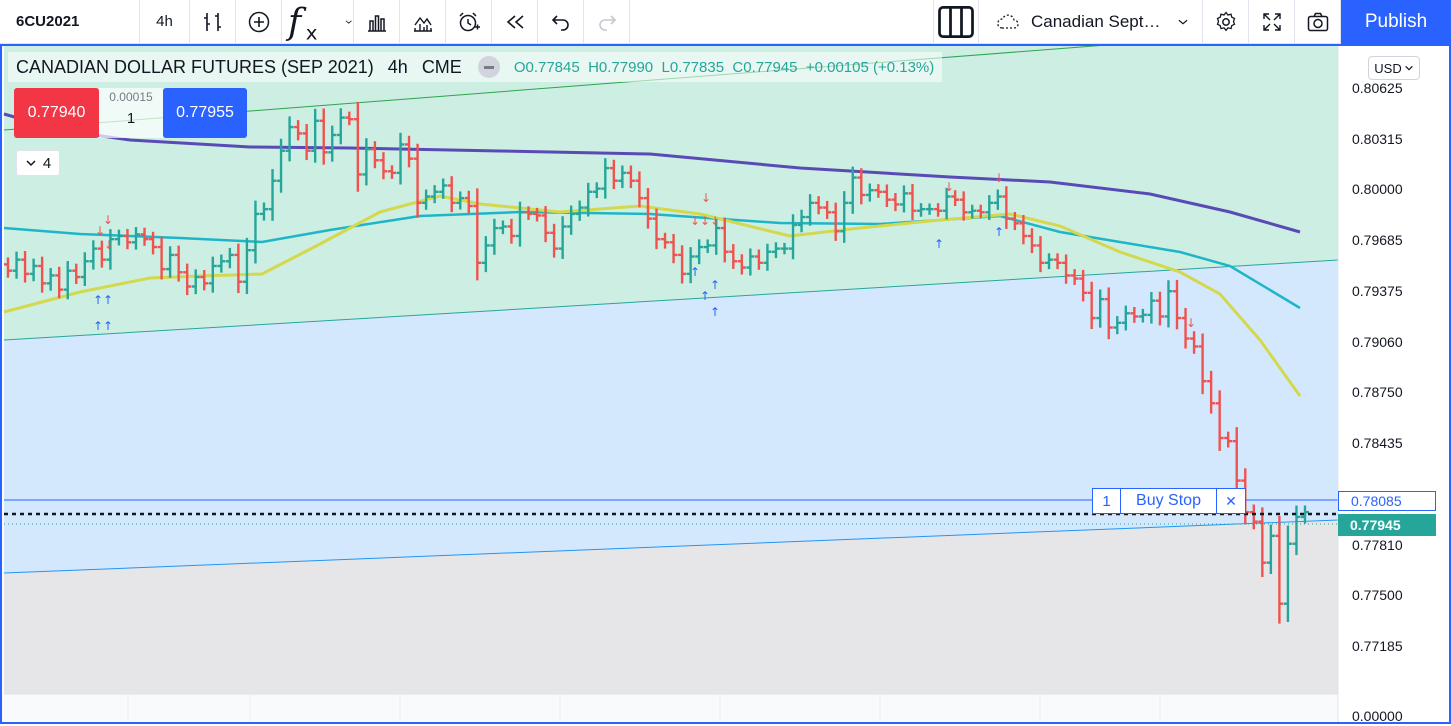 This screenshot has width=1451, height=726. I want to click on buy-button: 0.77955, so click(205, 113).